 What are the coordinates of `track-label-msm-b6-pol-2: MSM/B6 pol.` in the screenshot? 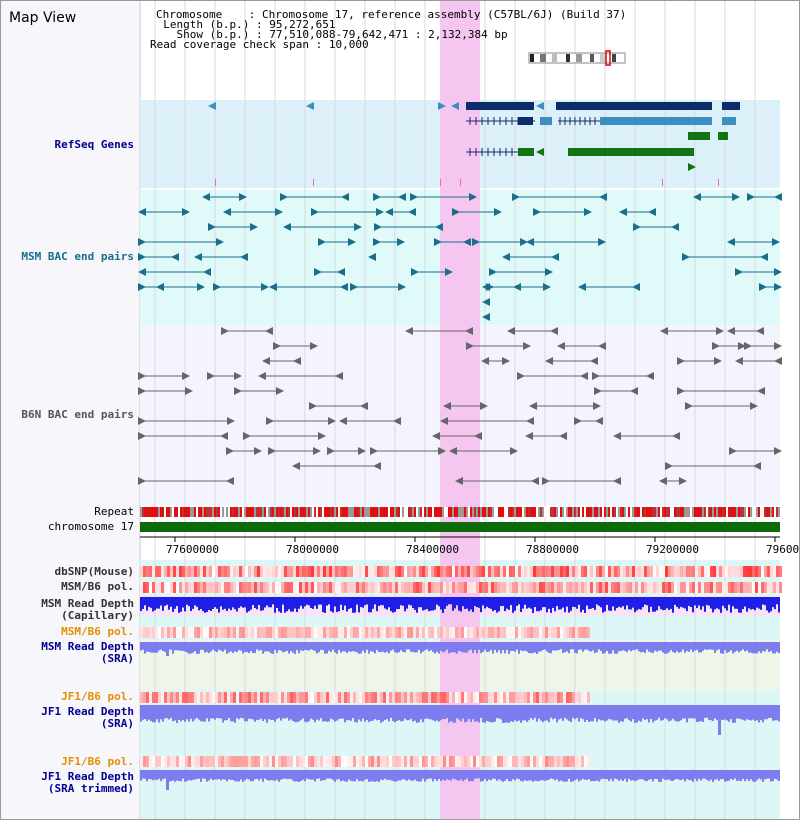 It's located at (97, 631).